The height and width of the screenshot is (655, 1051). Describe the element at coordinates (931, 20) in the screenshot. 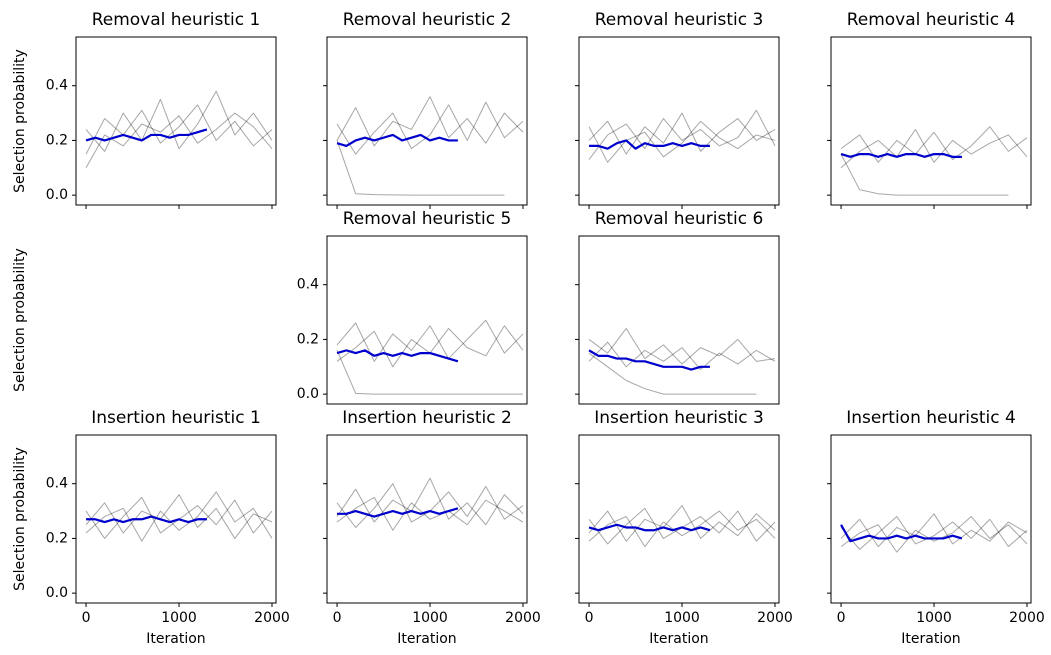

I see `panel-title: Removal heuristic 4` at that location.